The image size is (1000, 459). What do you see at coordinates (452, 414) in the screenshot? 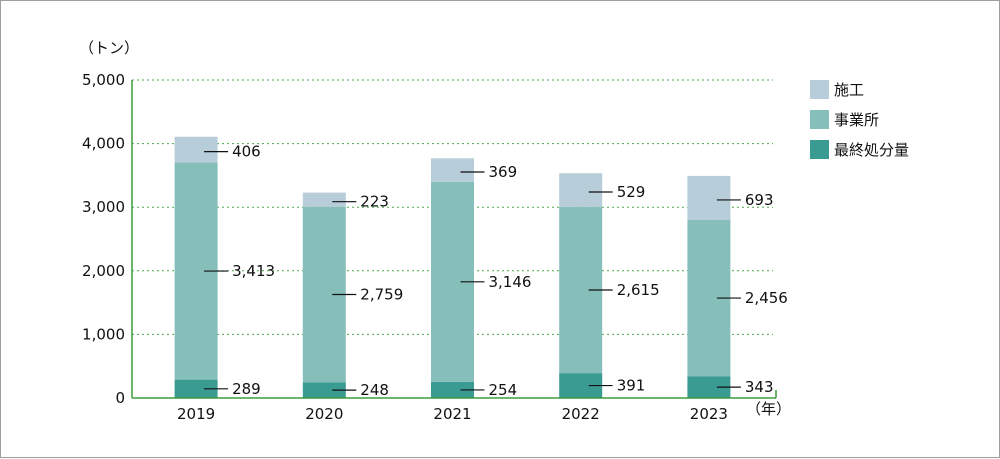
I see `x-tick-label: 2021` at bounding box center [452, 414].